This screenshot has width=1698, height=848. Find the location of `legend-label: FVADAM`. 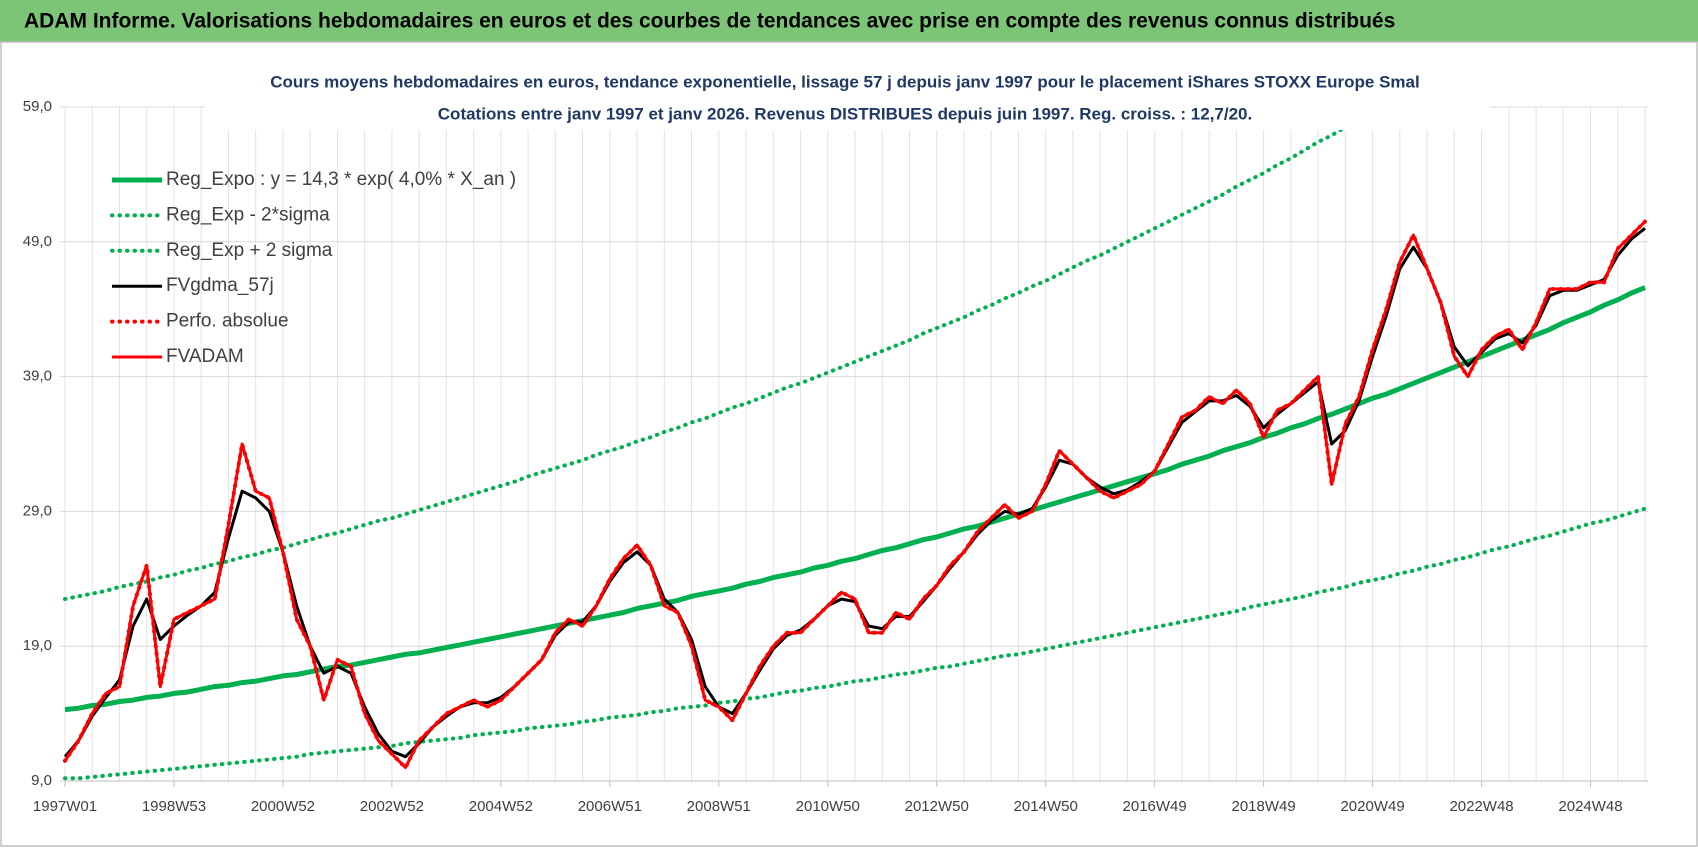

legend-label: FVADAM is located at coordinates (205, 356).